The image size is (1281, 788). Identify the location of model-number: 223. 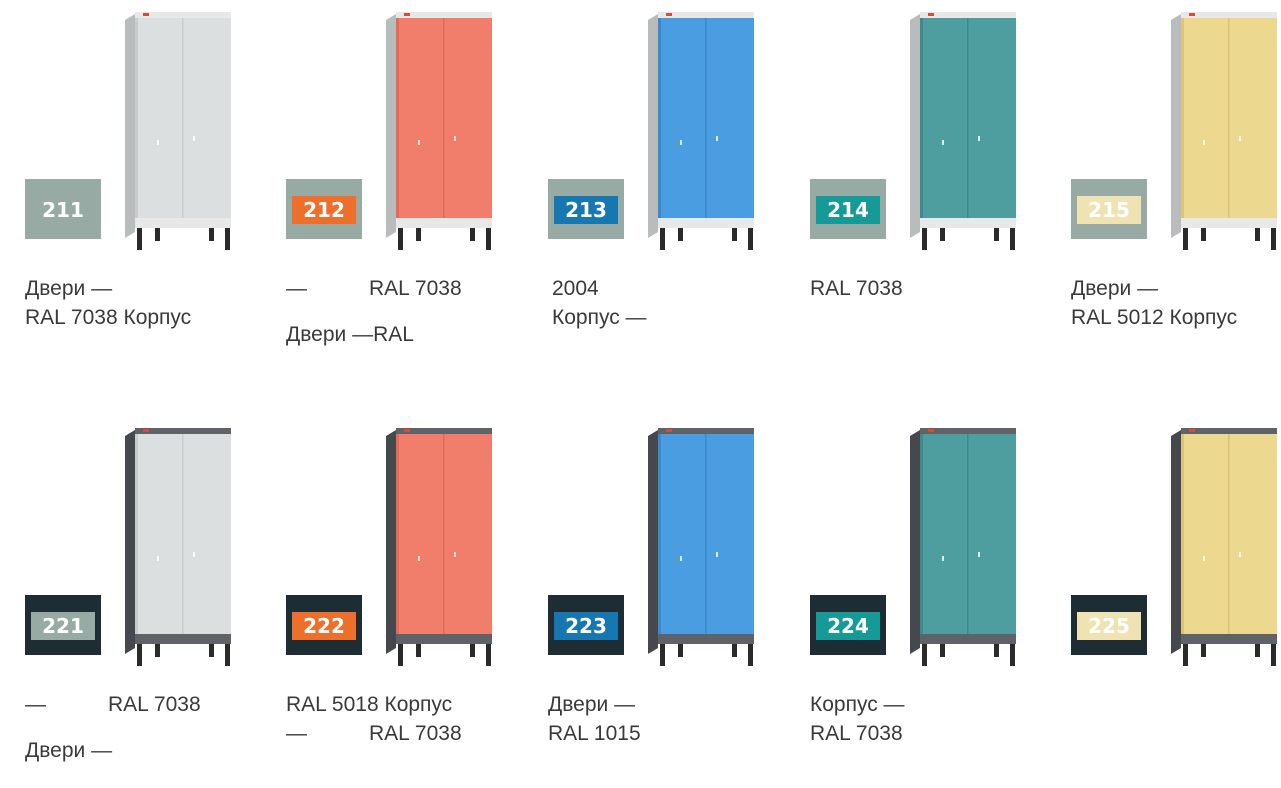
(586, 626).